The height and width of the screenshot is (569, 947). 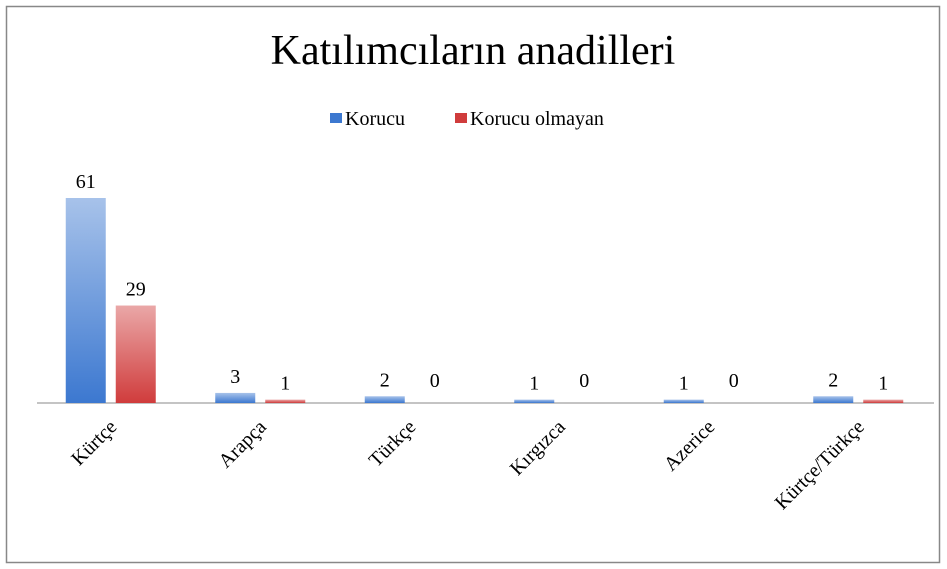 I want to click on chart-title: Katılımcıların anadilleri, so click(x=473, y=51).